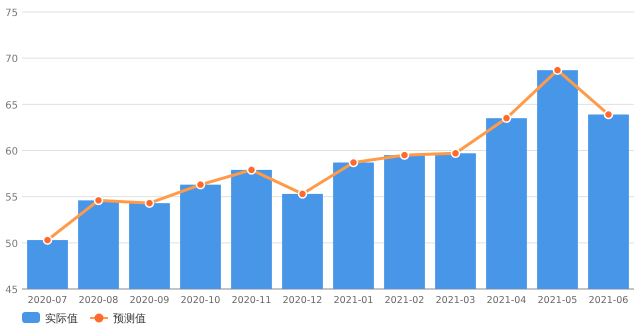 This screenshot has height=330, width=640. What do you see at coordinates (129, 318) in the screenshot?
I see `legend-label: 预测值` at bounding box center [129, 318].